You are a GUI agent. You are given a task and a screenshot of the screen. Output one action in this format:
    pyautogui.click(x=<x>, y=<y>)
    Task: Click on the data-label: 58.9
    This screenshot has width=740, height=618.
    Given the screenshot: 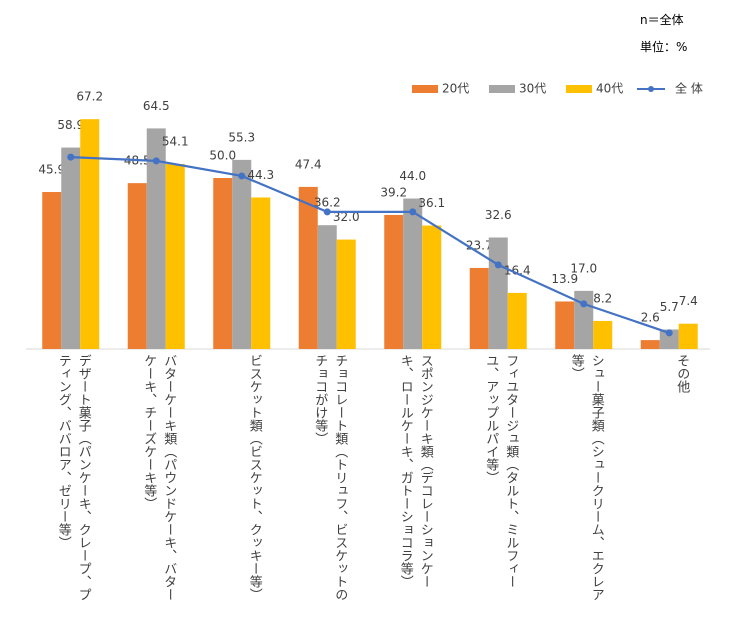 What is the action you would take?
    pyautogui.click(x=70, y=125)
    